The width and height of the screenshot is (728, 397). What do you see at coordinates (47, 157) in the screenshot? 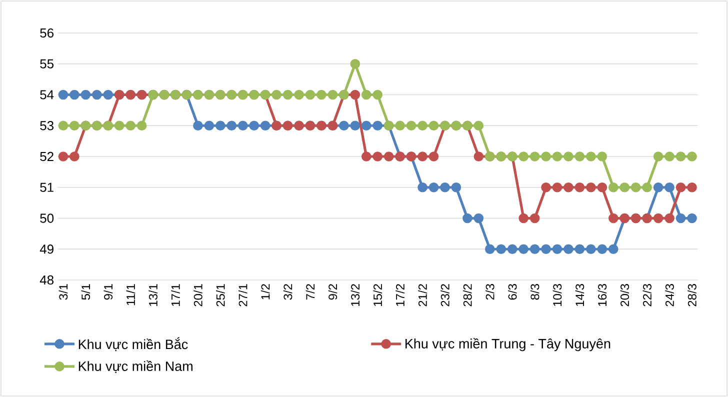
I see `y-tick-label: 52` at bounding box center [47, 157].